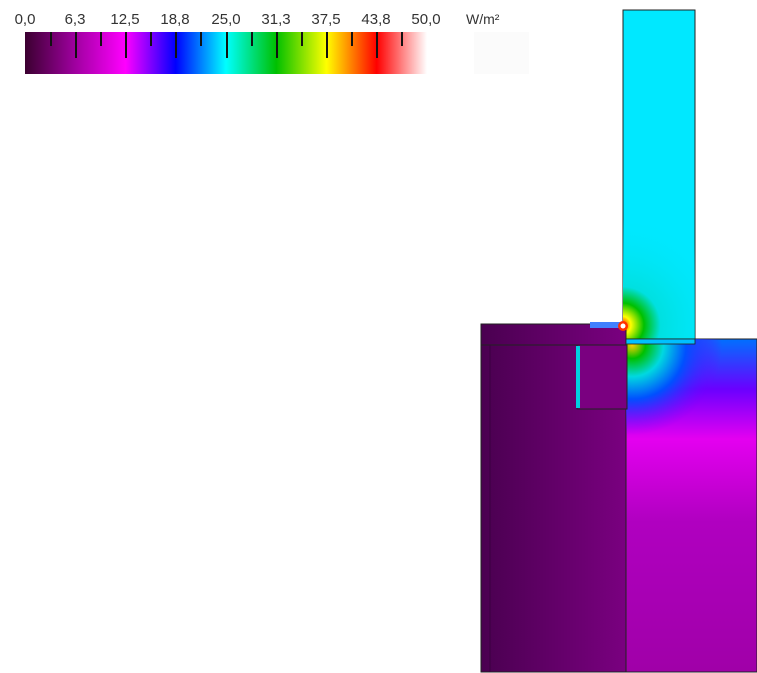 This screenshot has width=757, height=673. Describe the element at coordinates (578, 377) in the screenshot. I see `inner-box-edge` at that location.